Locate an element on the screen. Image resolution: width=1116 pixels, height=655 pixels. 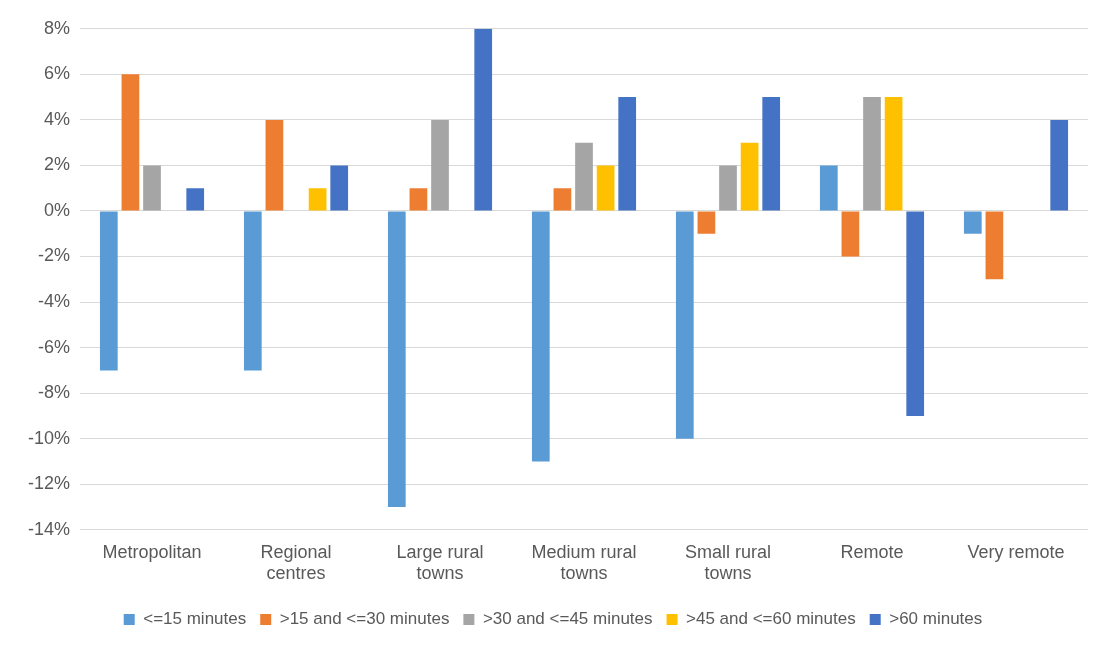
y-tick-label: -10% is located at coordinates (49, 437).